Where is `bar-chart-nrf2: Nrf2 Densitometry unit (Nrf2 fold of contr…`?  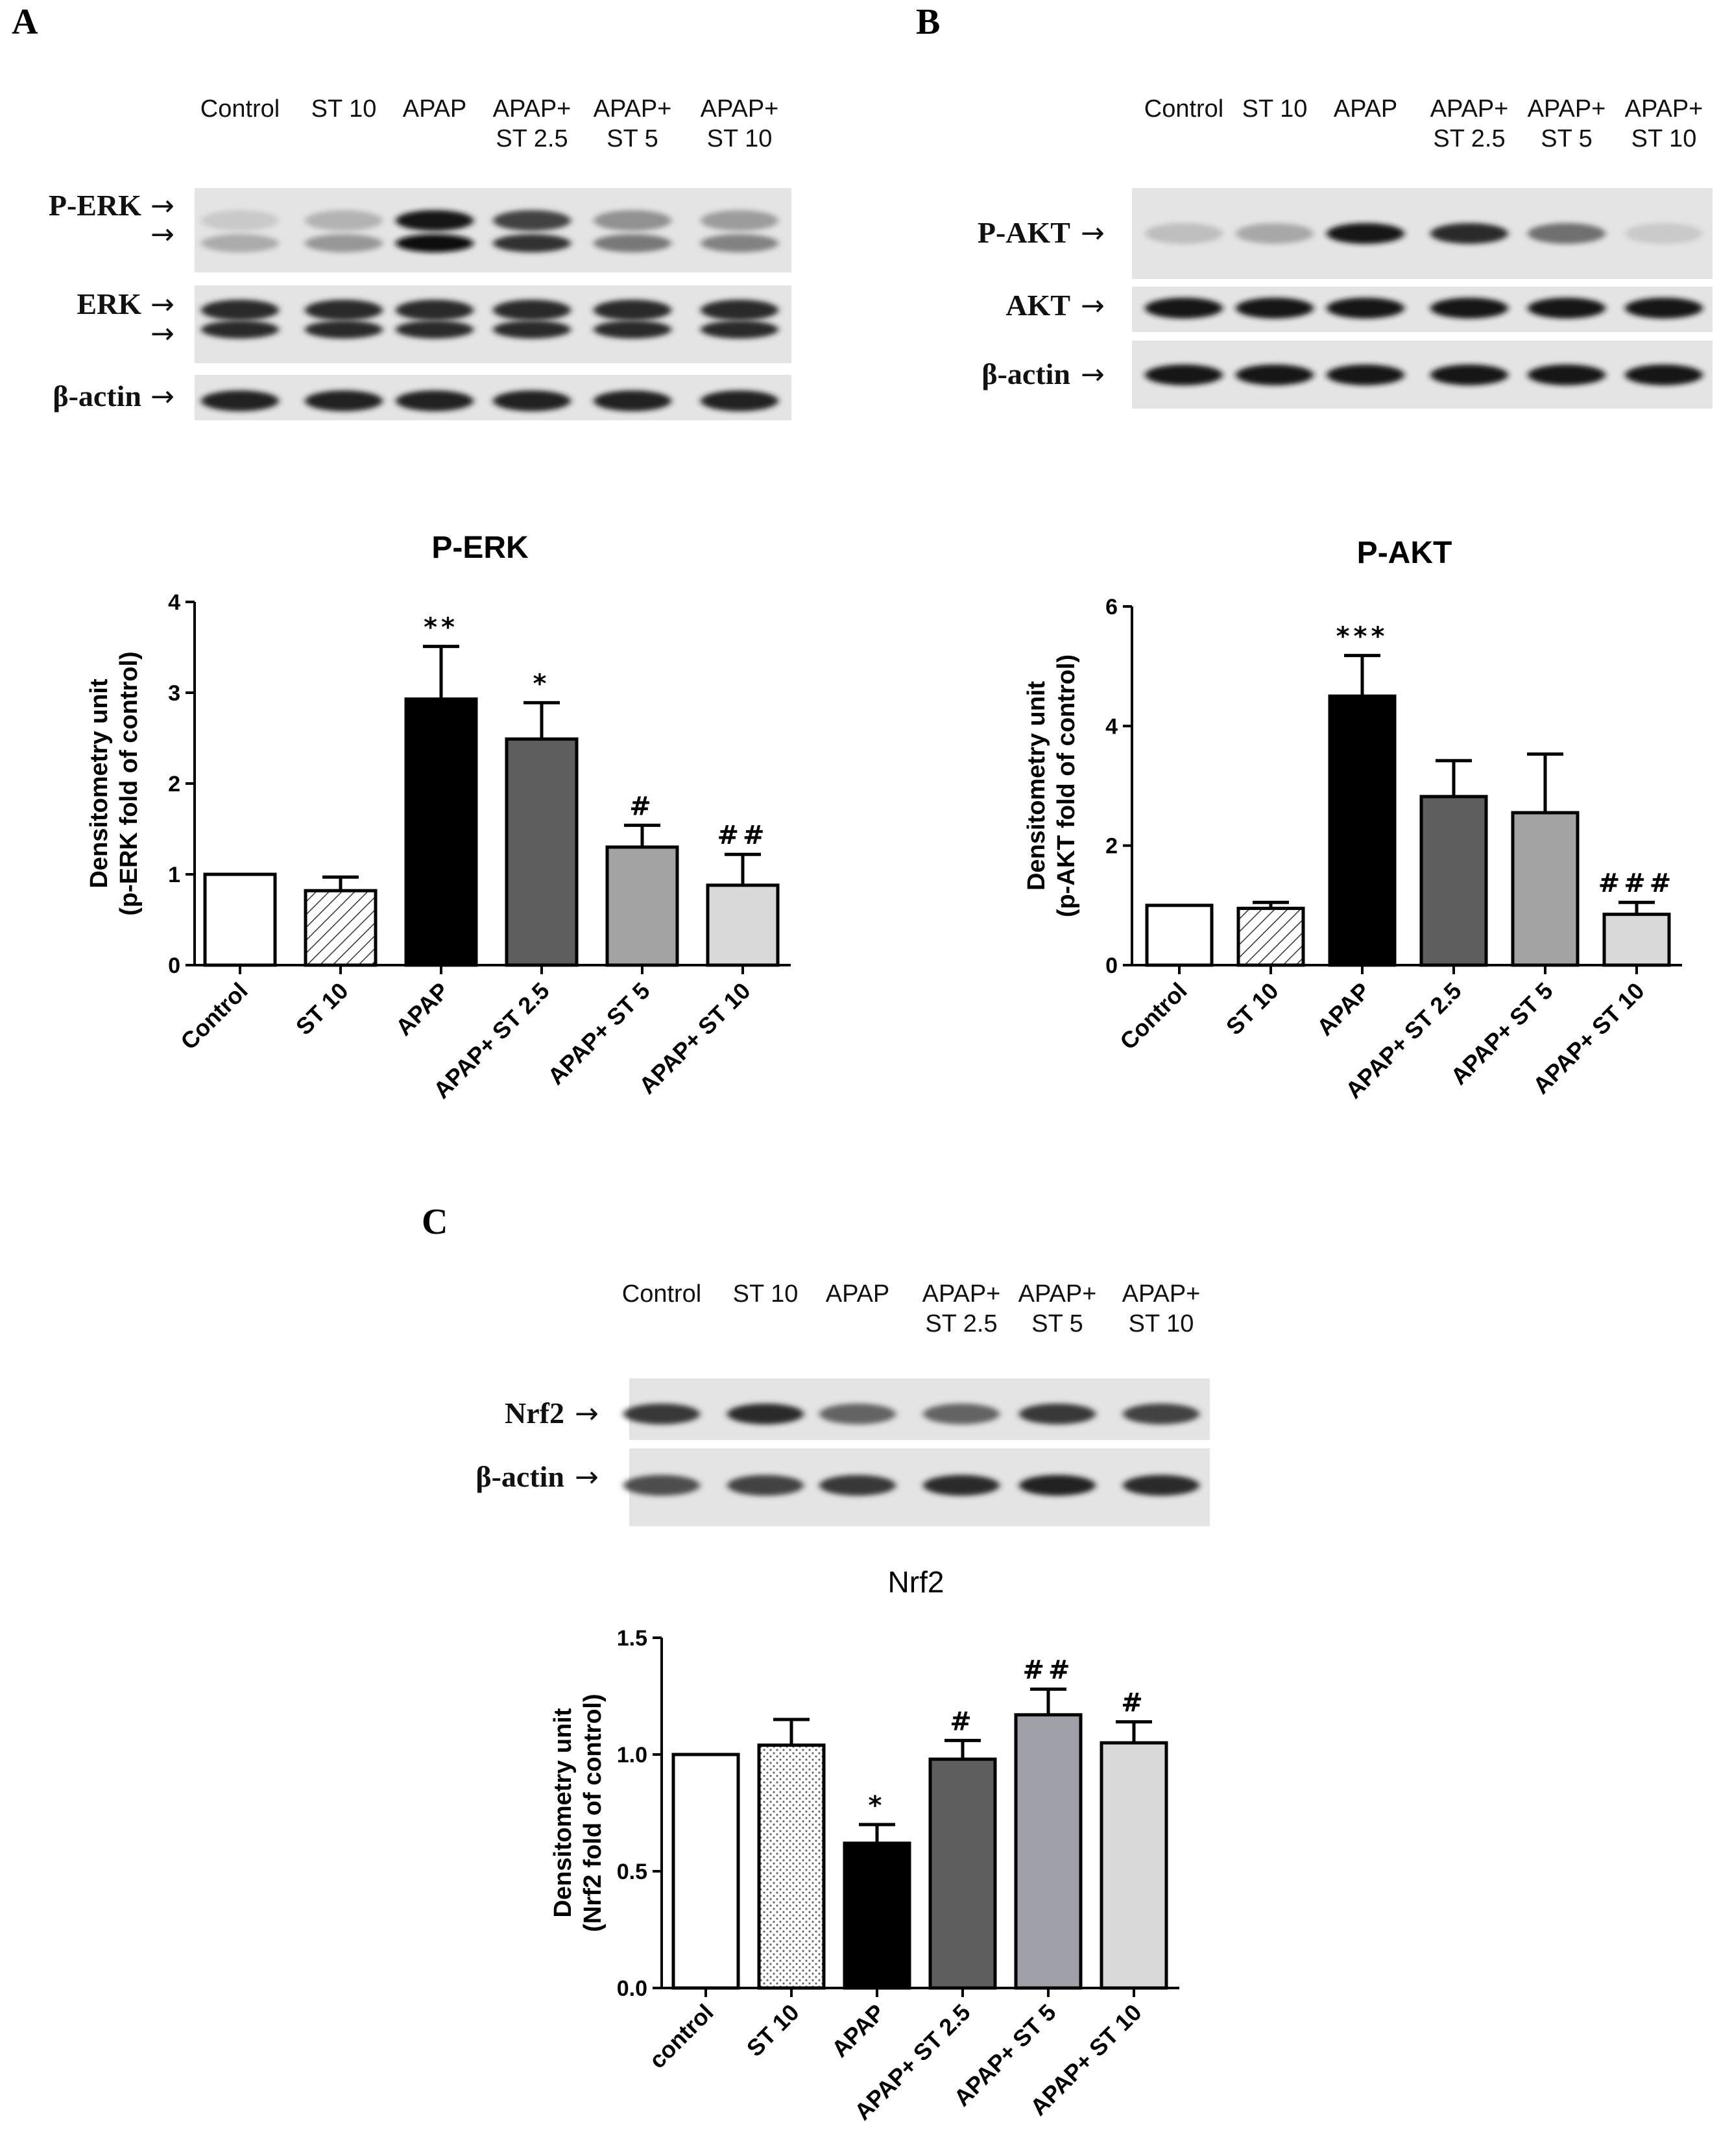
bar-chart-nrf2: Nrf2 Densitometry unit (Nrf2 fold of contr… is located at coordinates (864, 1845).